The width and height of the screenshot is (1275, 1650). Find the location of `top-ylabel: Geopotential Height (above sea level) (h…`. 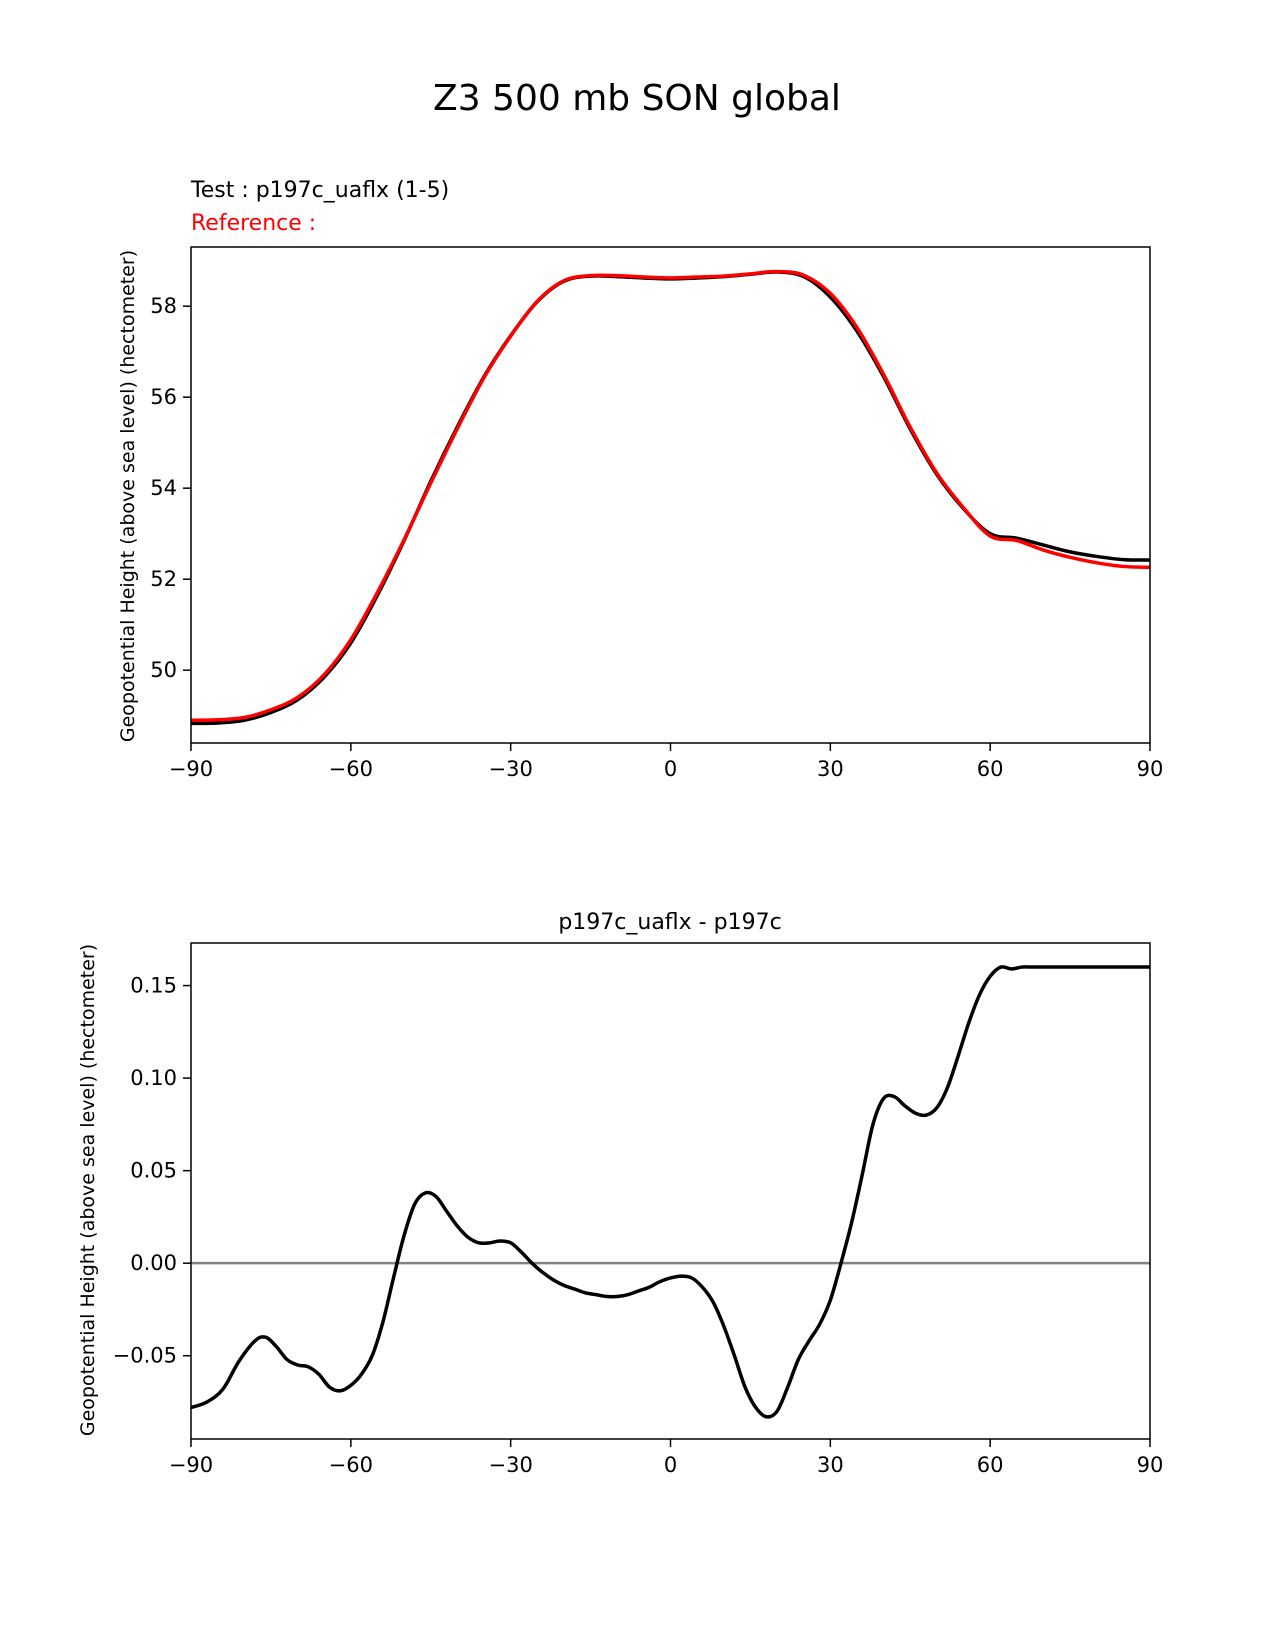

top-ylabel: Geopotential Height (above sea level) (h… is located at coordinates (128, 496).